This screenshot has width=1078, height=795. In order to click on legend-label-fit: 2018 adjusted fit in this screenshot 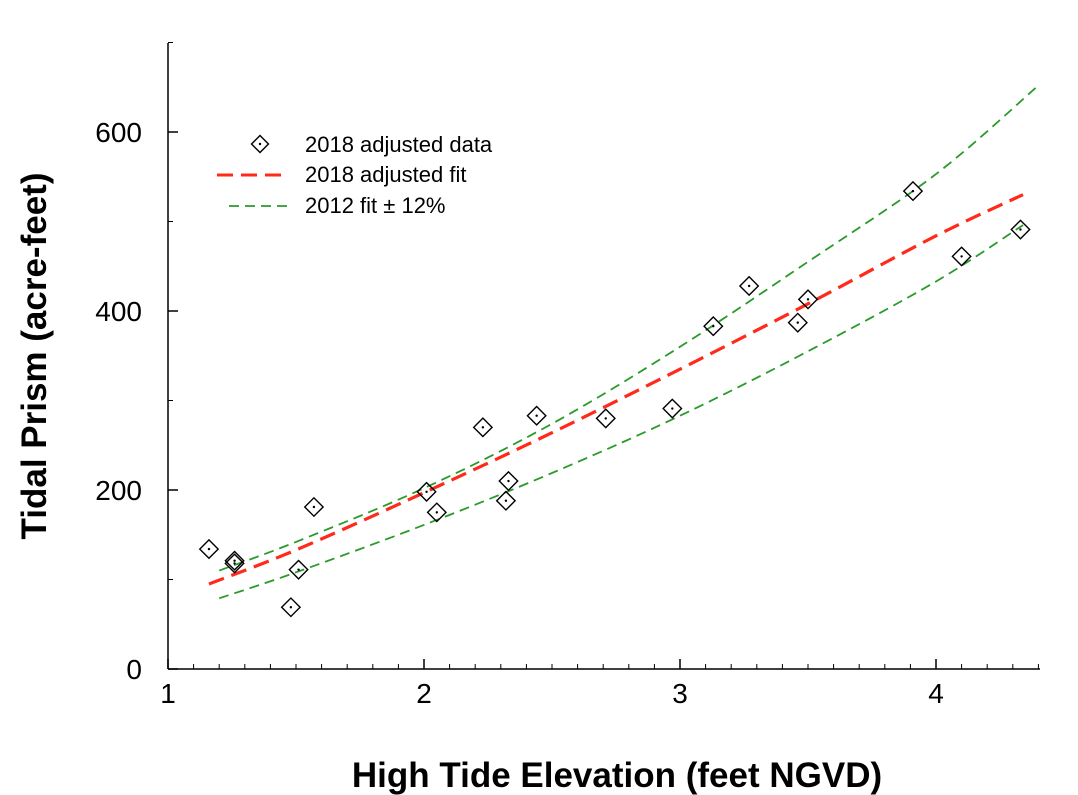, I will do `click(385, 174)`.